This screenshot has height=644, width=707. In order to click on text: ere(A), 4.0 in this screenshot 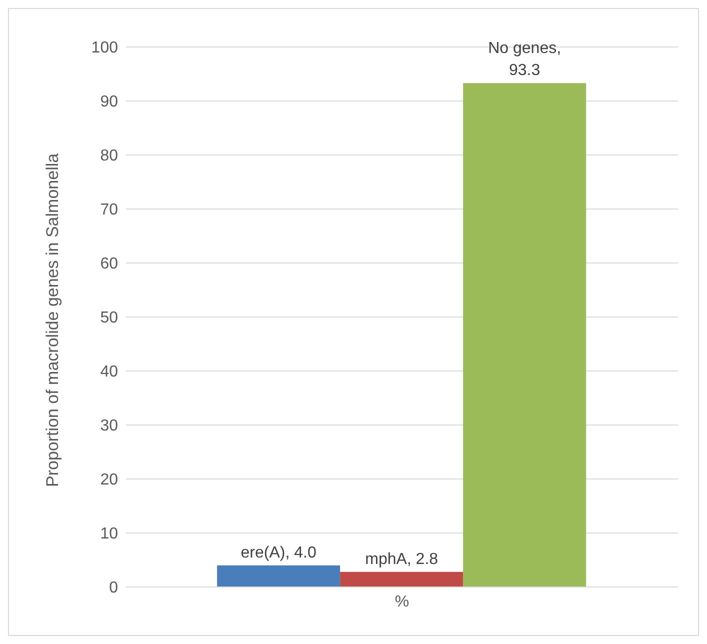, I will do `click(278, 553)`.